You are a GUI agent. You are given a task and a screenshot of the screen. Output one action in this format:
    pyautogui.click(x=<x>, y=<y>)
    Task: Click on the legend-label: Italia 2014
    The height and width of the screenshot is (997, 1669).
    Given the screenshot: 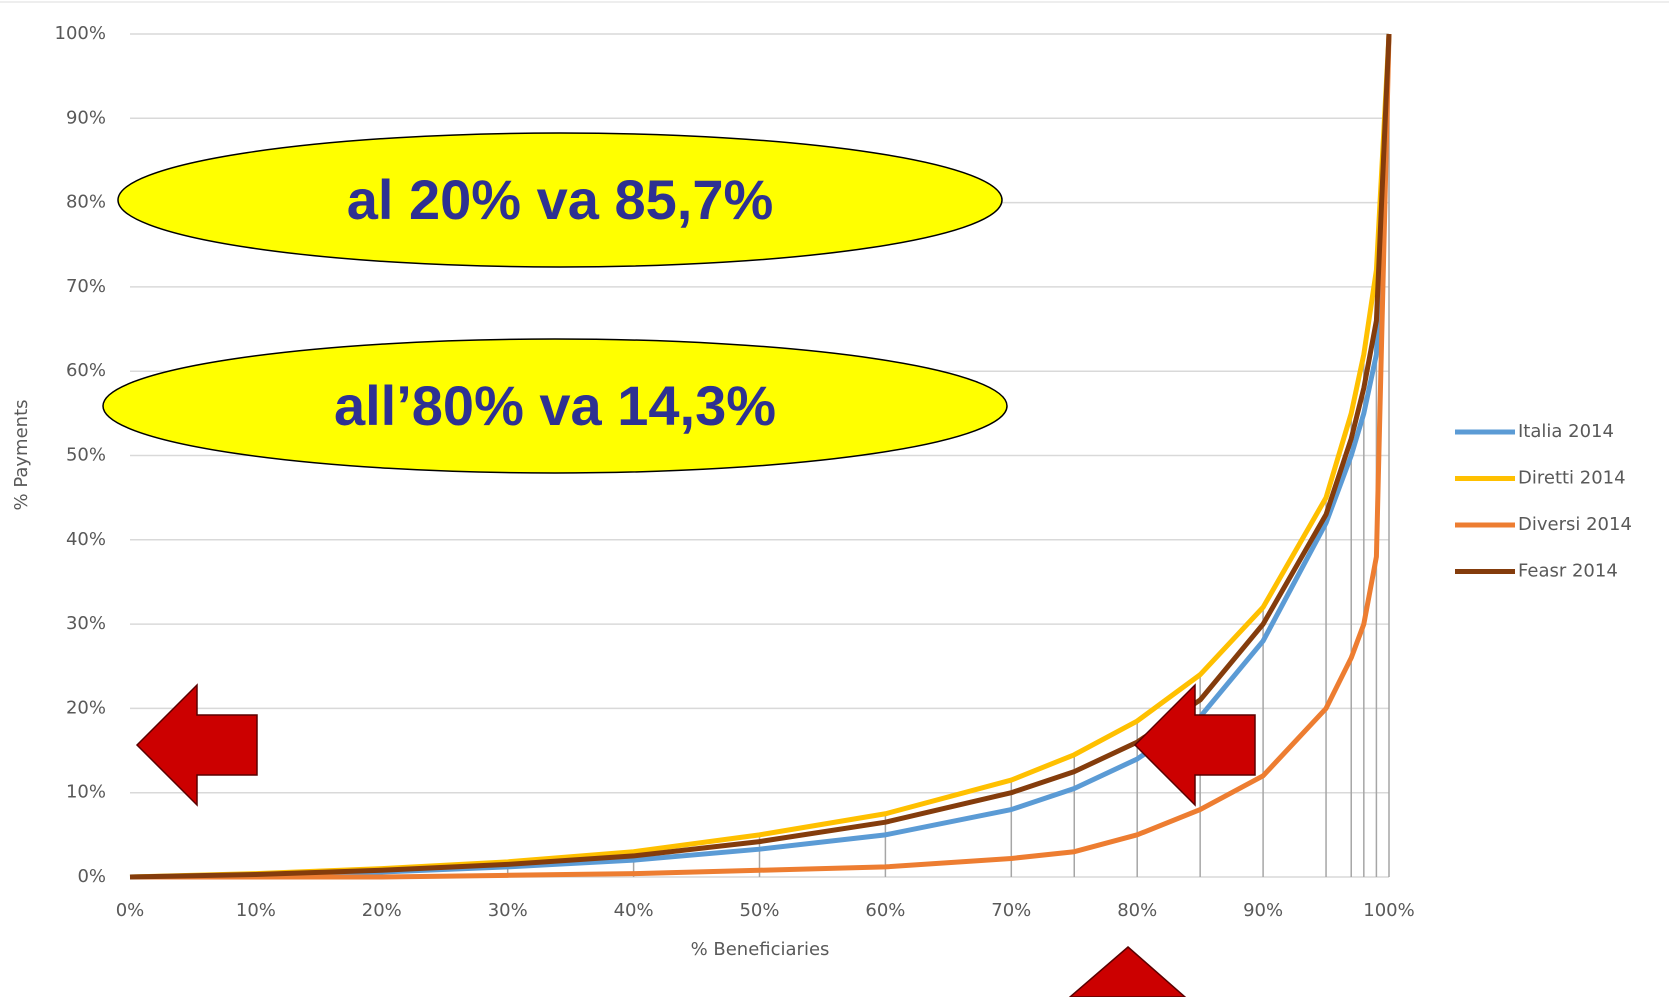 What is the action you would take?
    pyautogui.click(x=1566, y=431)
    